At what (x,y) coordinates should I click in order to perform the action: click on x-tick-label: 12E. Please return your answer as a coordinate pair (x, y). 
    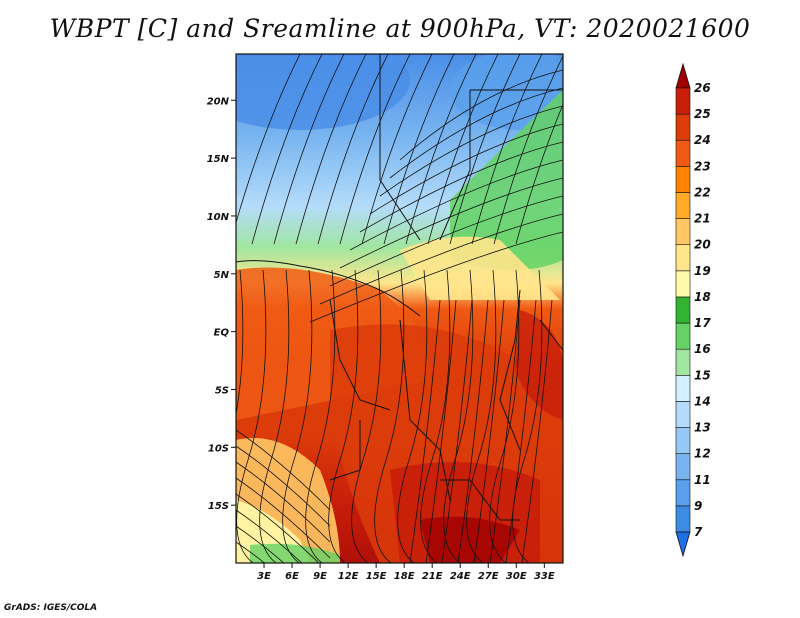
    Looking at the image, I should click on (348, 576).